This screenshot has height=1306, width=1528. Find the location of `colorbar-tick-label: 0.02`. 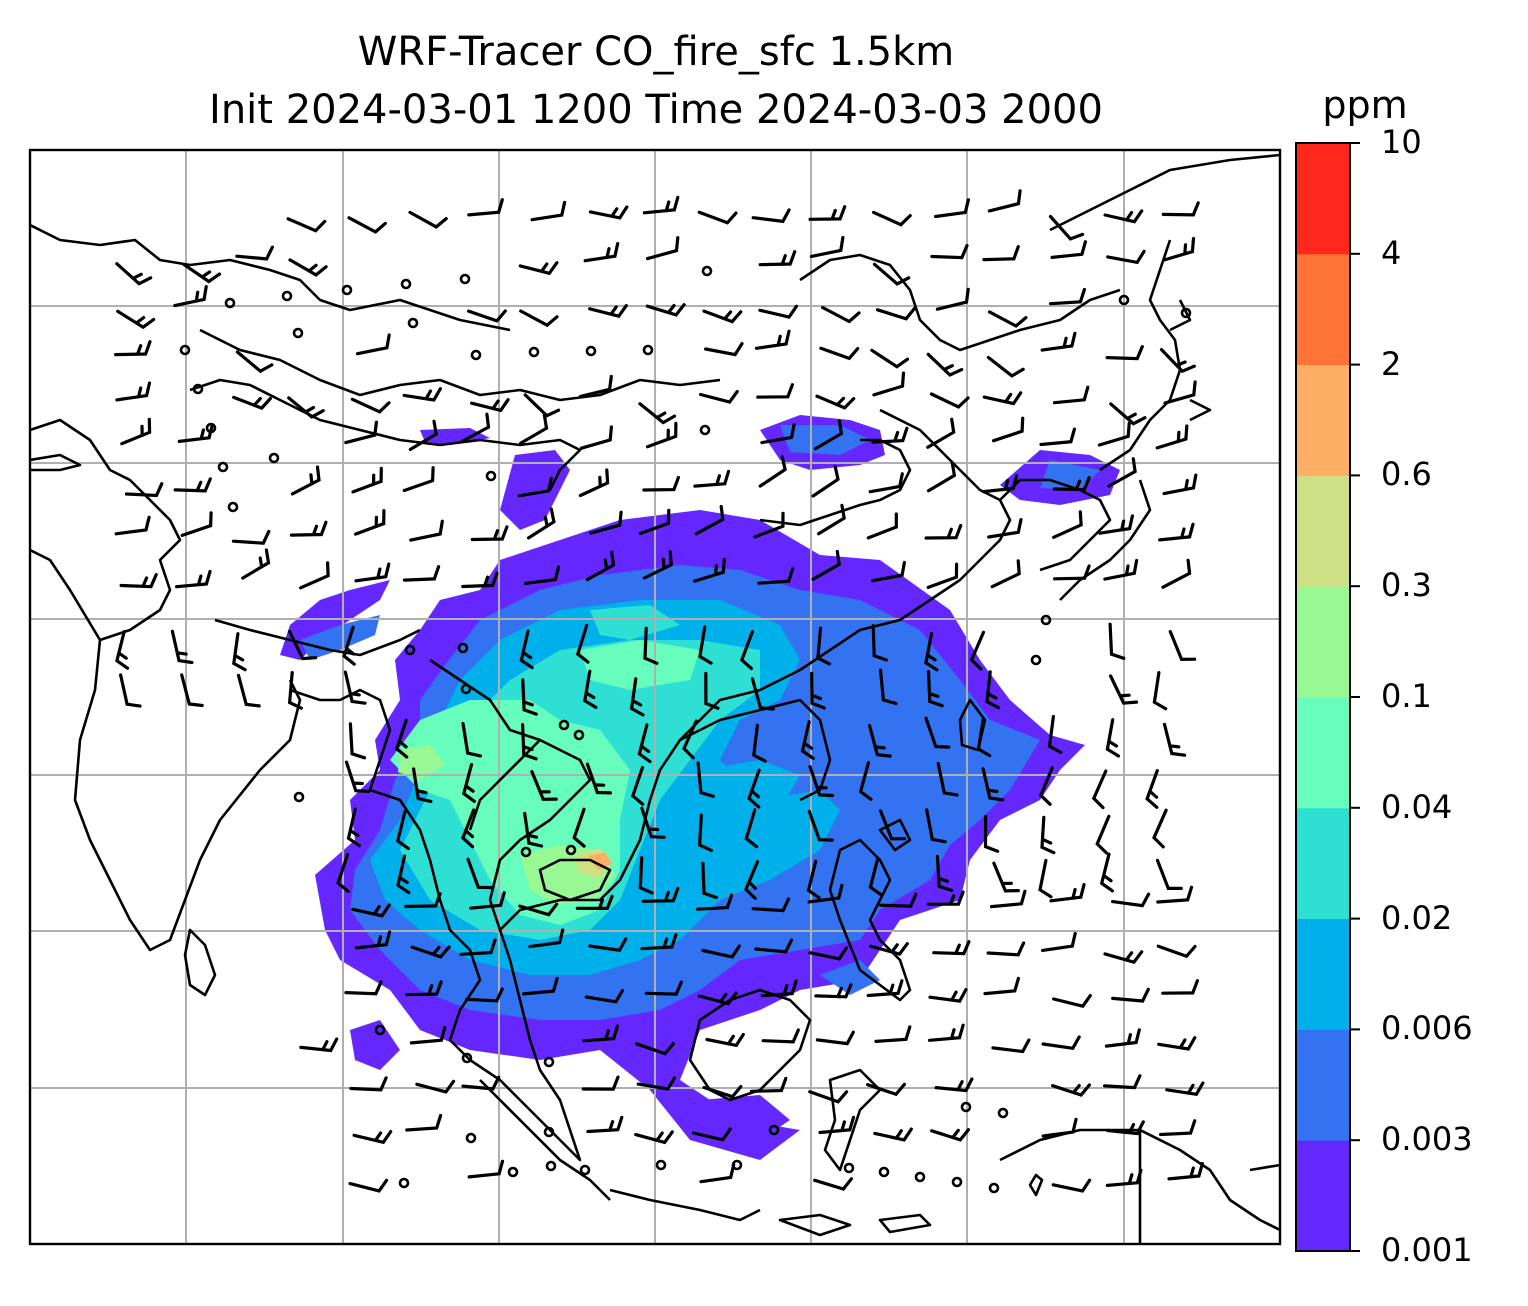

colorbar-tick-label: 0.02 is located at coordinates (1417, 917).